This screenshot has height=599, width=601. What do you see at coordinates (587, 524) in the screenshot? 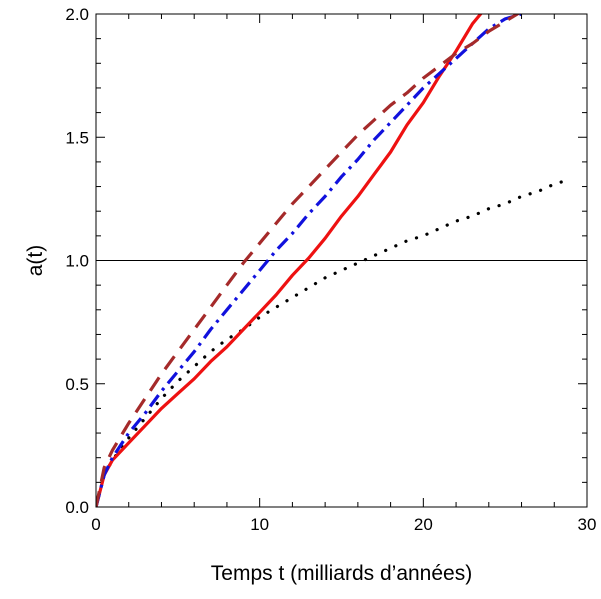
I see `x-tick-label: 30` at bounding box center [587, 524].